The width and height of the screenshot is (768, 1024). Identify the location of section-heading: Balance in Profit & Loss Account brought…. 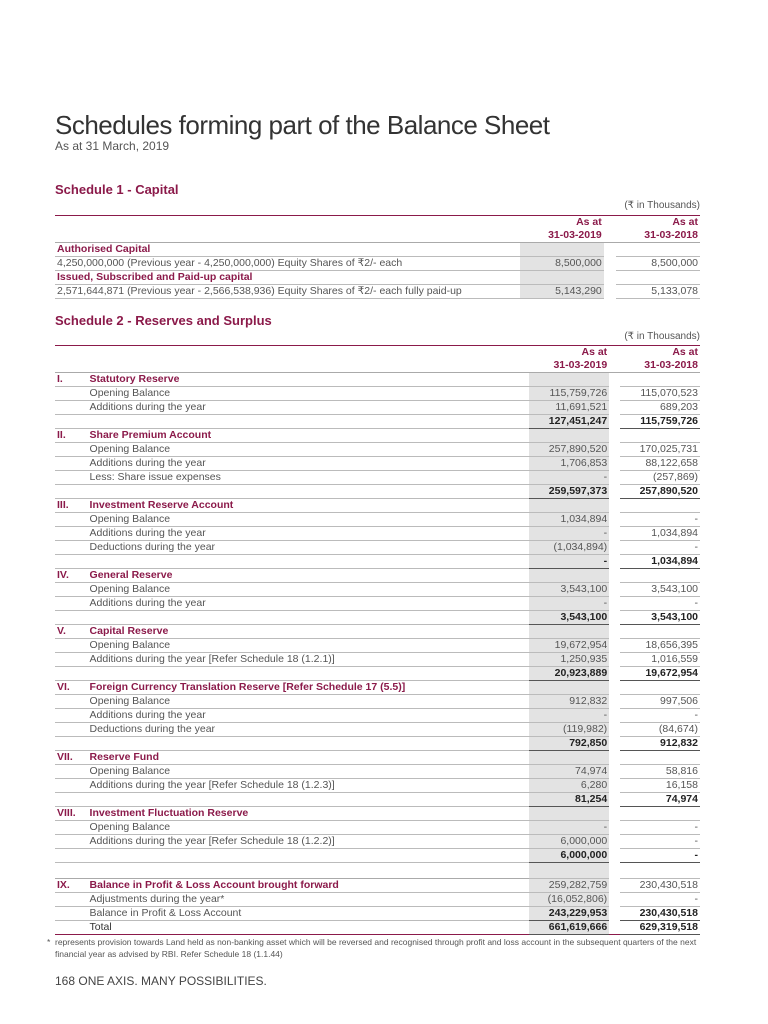
(308, 886).